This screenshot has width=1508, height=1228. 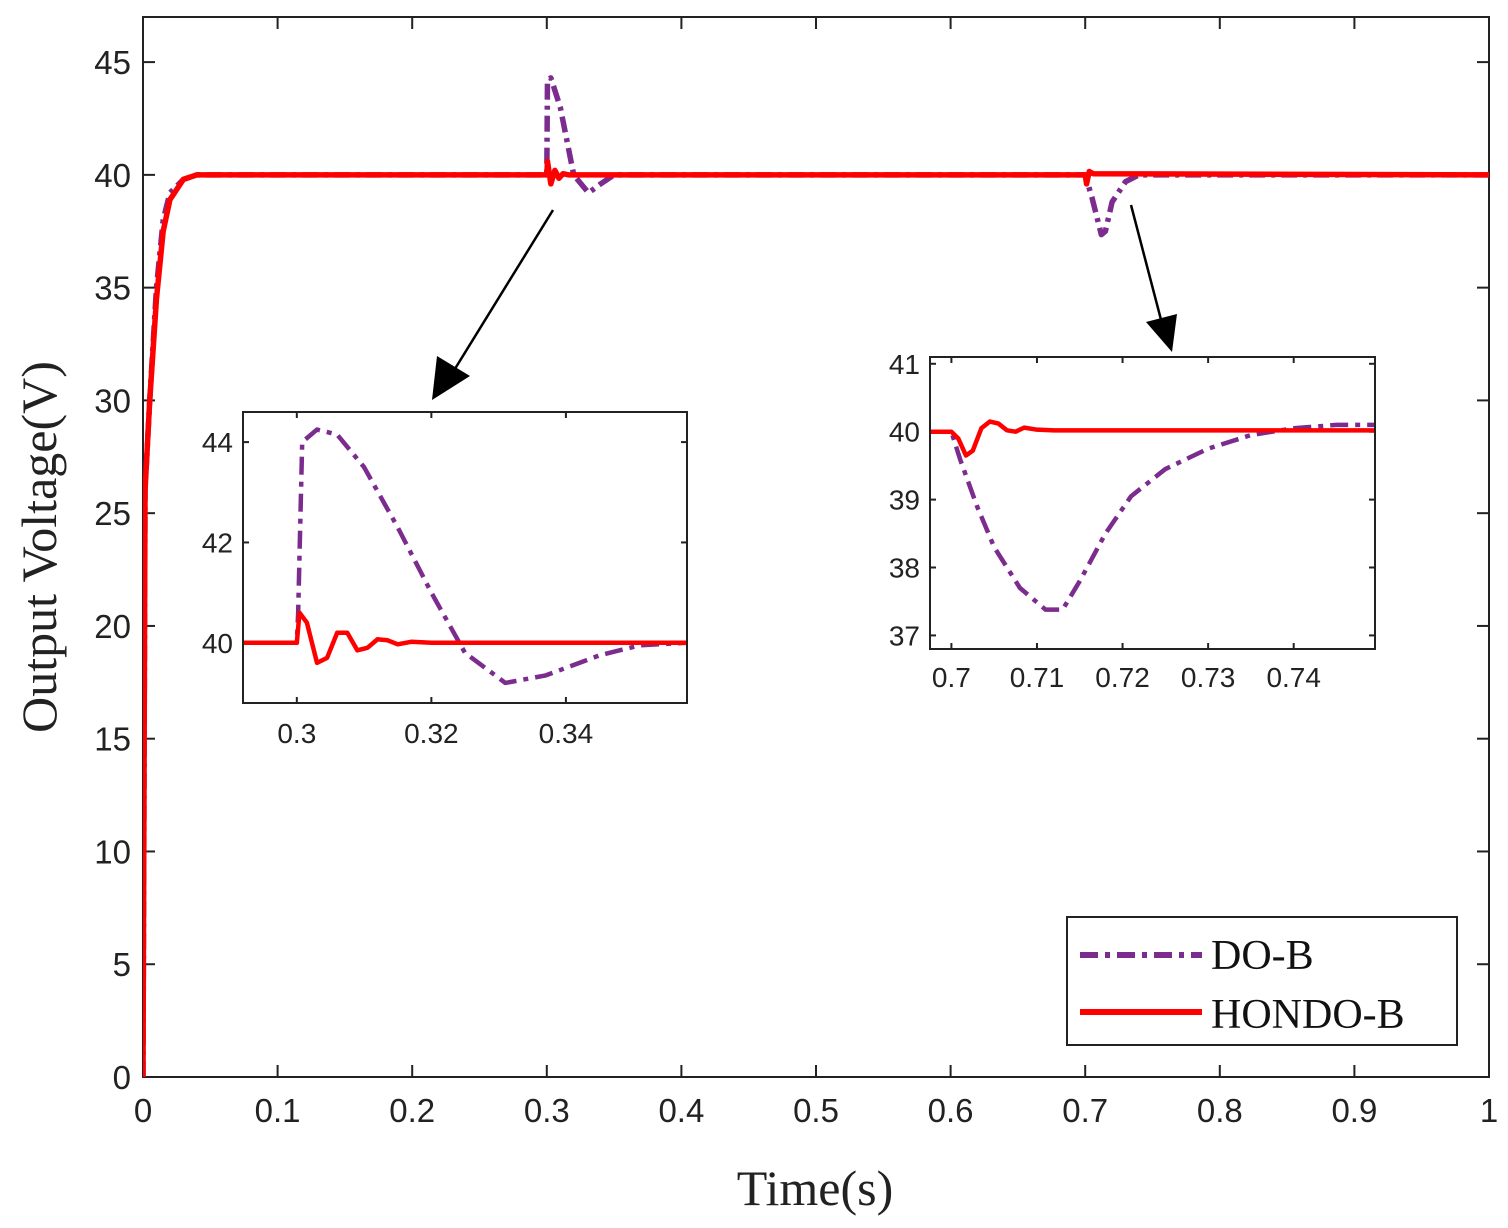 I want to click on inset-2: 0.7 0.71 0.72 0.73 0.74 37 38 39 40 41, so click(x=1132, y=521).